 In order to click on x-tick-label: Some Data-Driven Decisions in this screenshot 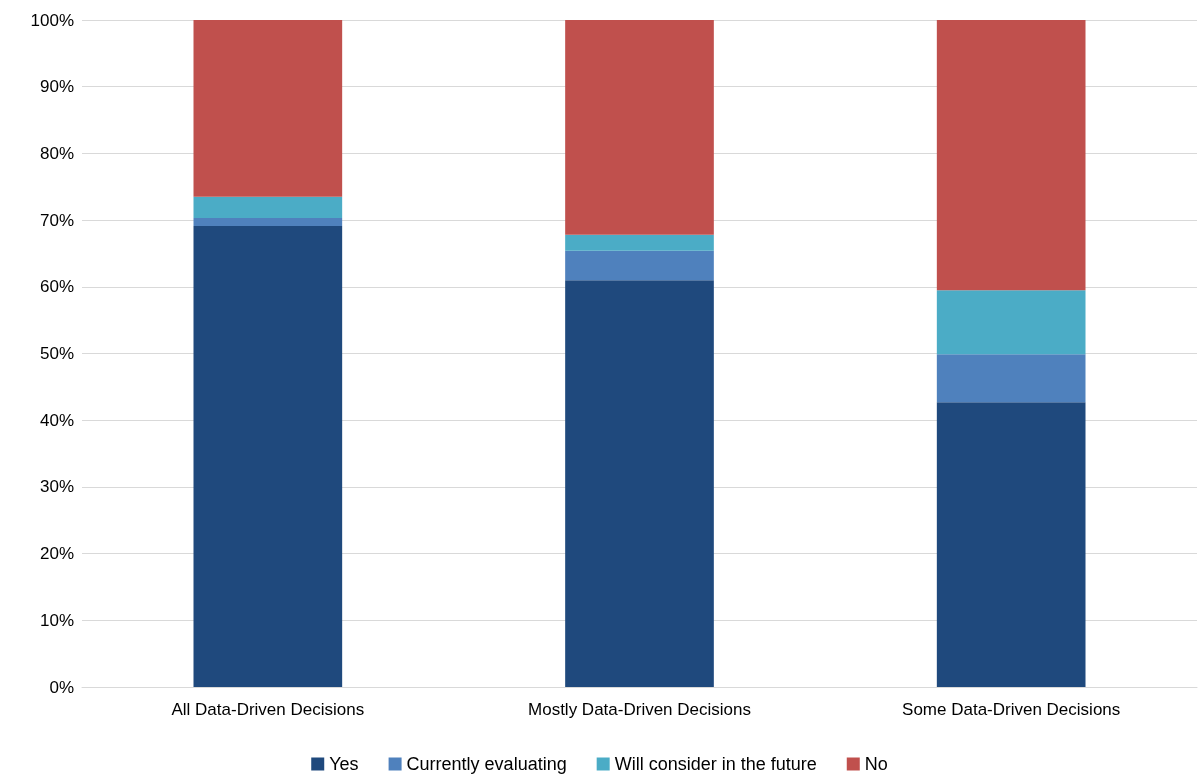, I will do `click(1011, 709)`.